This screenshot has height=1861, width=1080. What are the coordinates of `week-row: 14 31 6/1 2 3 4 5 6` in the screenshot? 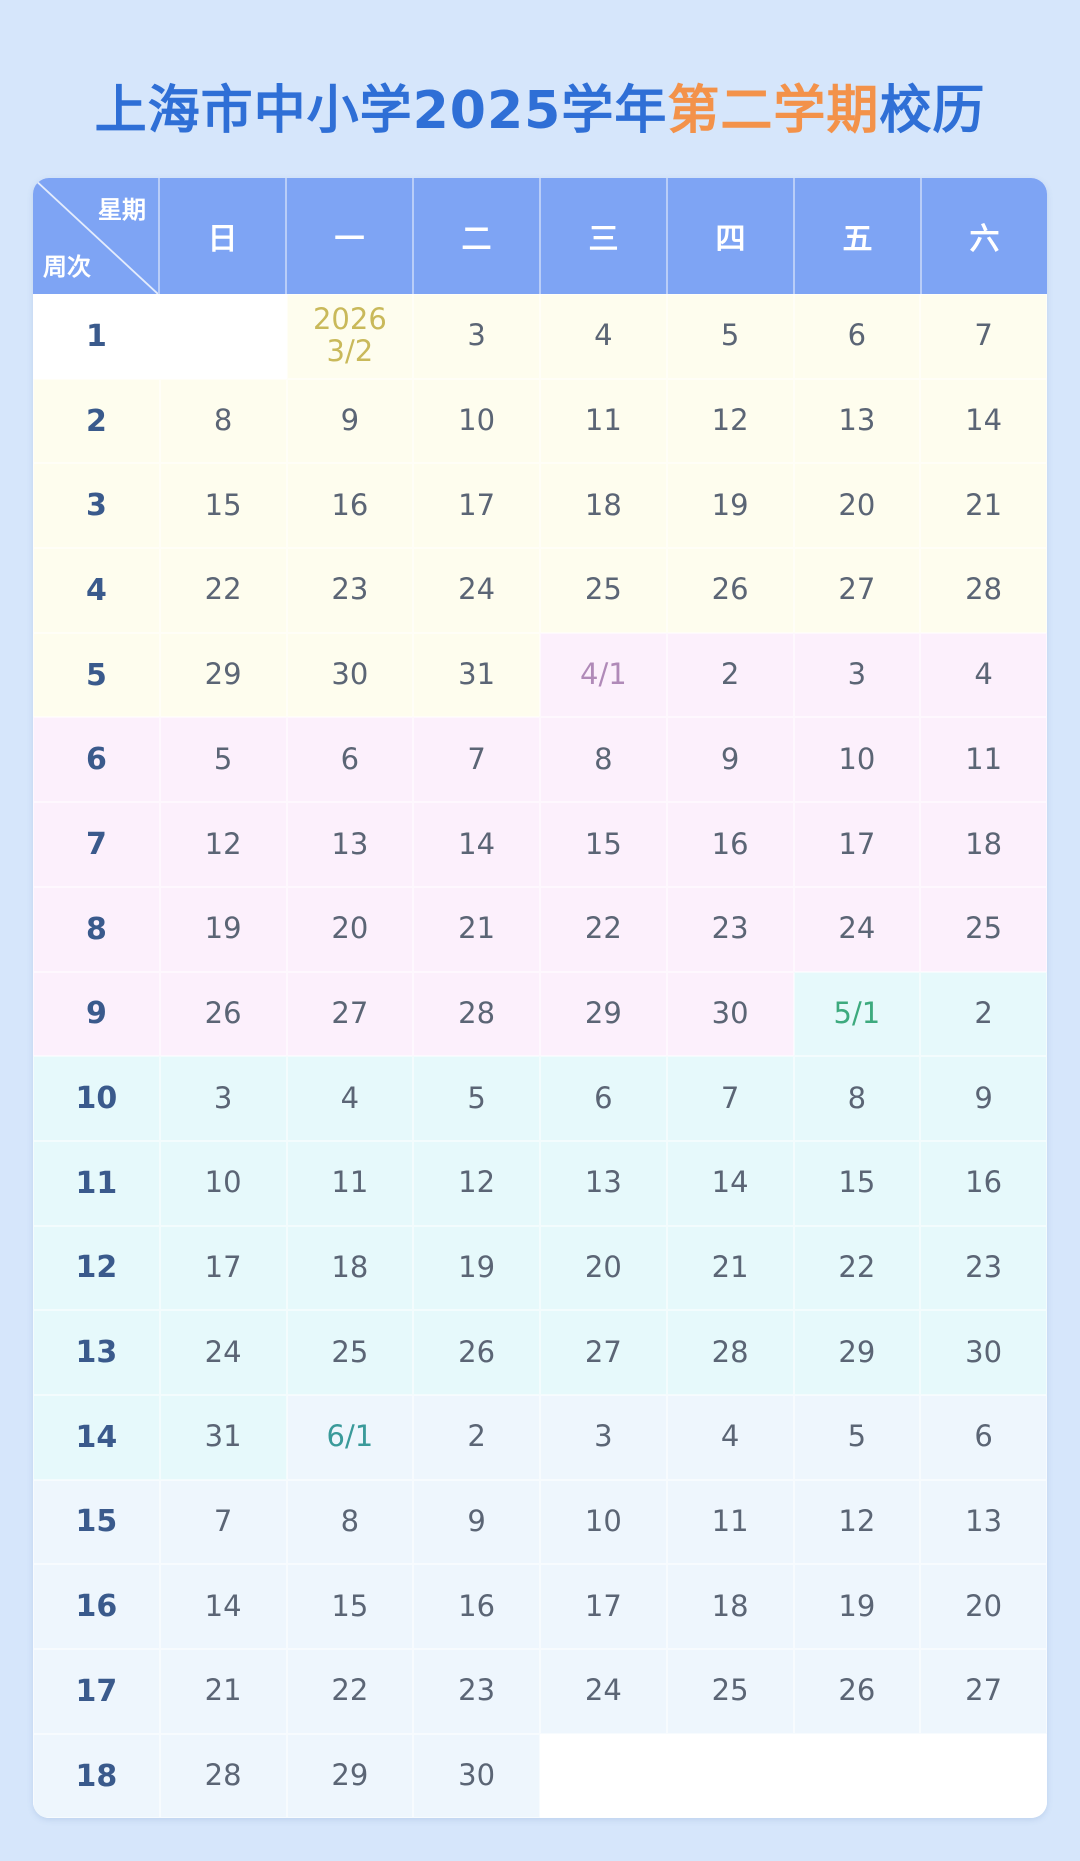 It's located at (540, 1437).